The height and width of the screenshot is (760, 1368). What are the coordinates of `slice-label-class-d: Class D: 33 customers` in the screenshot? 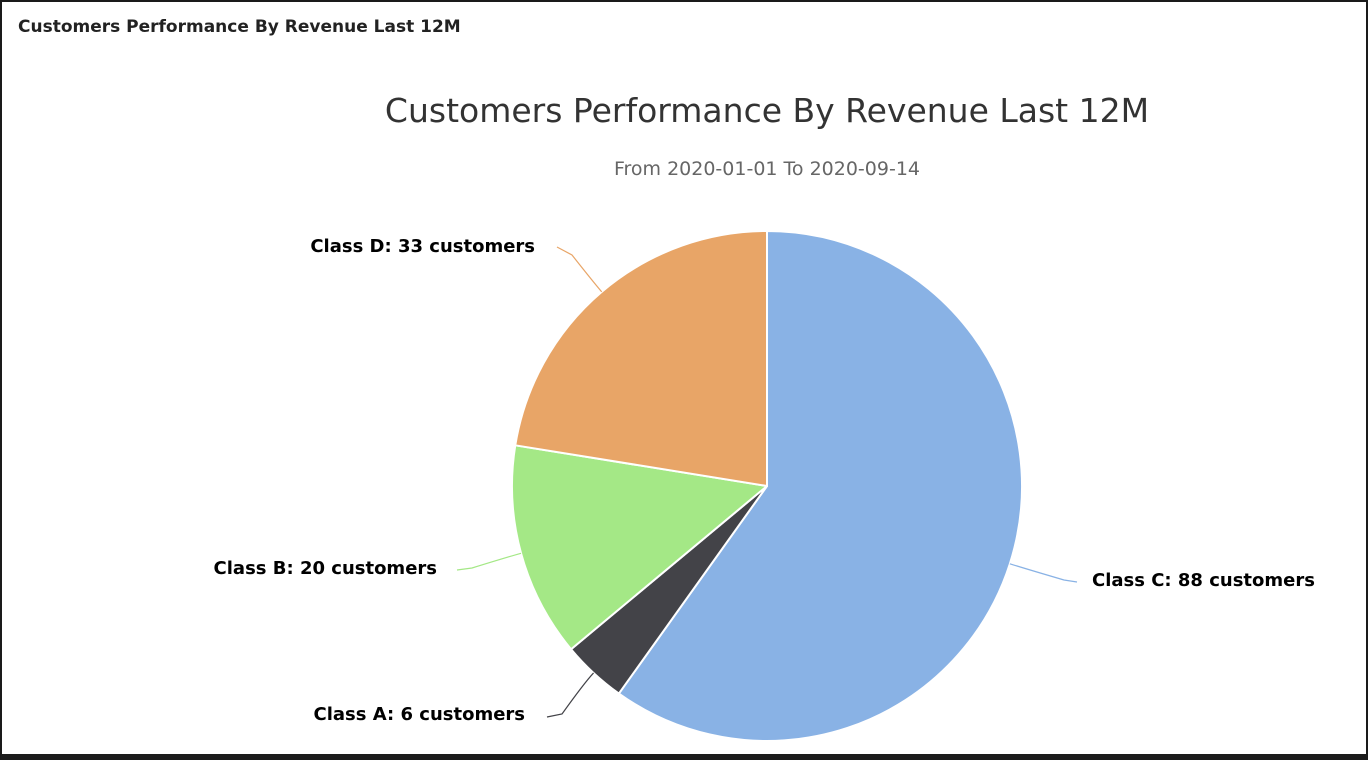 It's located at (422, 246).